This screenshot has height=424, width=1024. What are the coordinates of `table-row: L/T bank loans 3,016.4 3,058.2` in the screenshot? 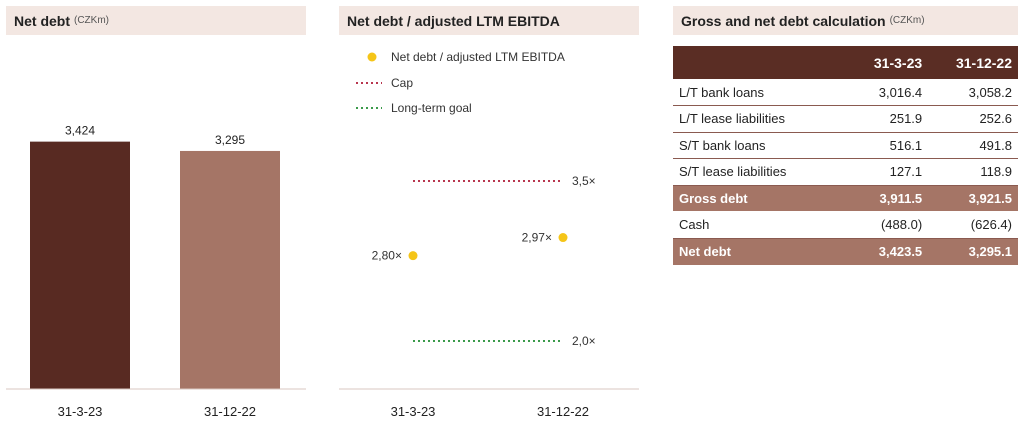 It's located at (845, 92).